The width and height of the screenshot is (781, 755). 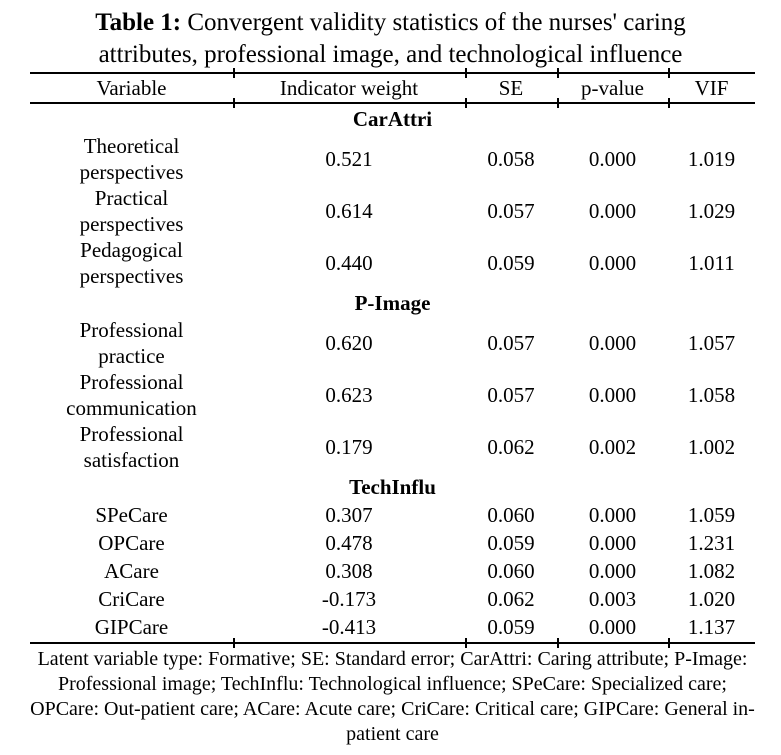 What do you see at coordinates (349, 343) in the screenshot?
I see `cell-indicator-weight: 0.620` at bounding box center [349, 343].